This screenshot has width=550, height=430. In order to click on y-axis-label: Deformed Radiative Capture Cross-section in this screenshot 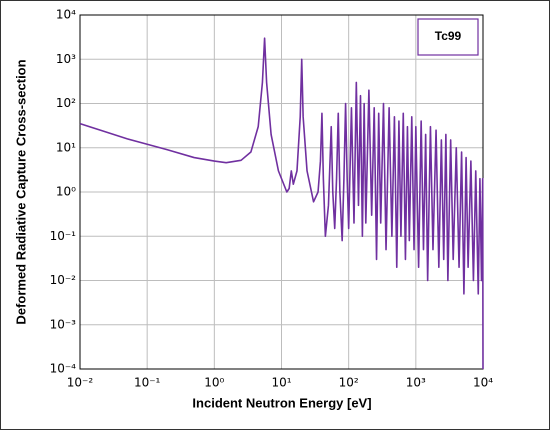, I will do `click(20, 191)`.